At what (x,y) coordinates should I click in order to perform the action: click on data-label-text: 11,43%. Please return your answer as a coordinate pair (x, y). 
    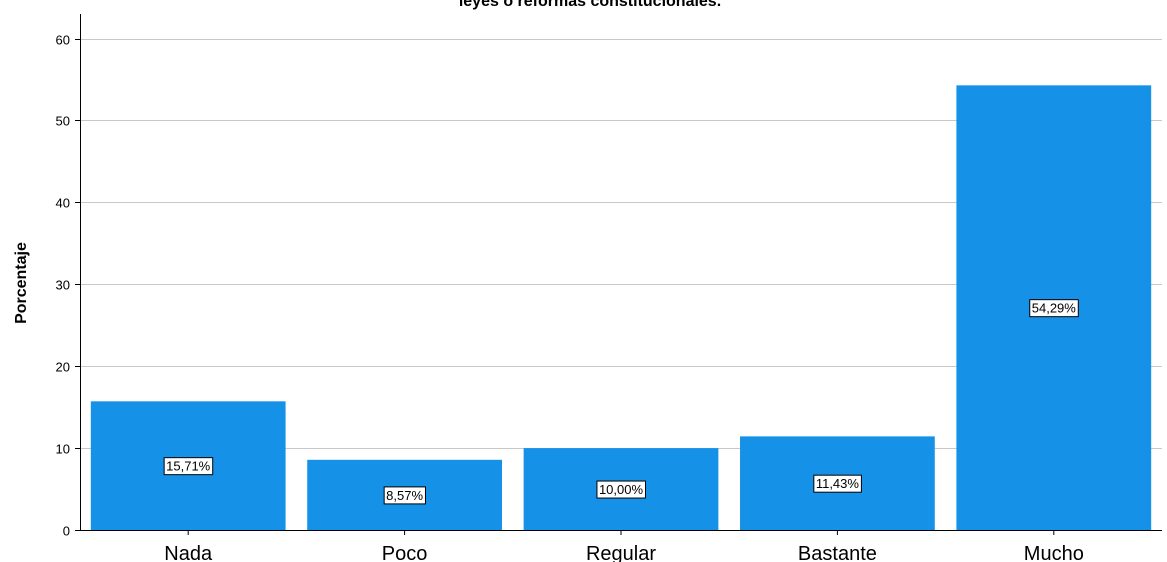
    Looking at the image, I should click on (838, 483).